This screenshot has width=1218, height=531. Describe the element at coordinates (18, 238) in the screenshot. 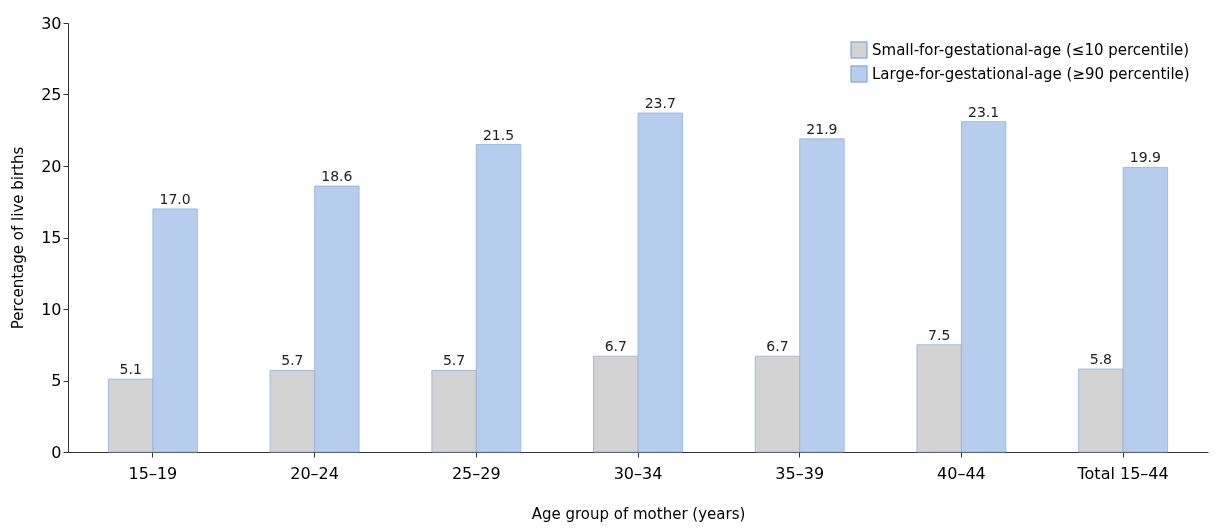

I see `y-axis-title: Percentage of live births` at that location.